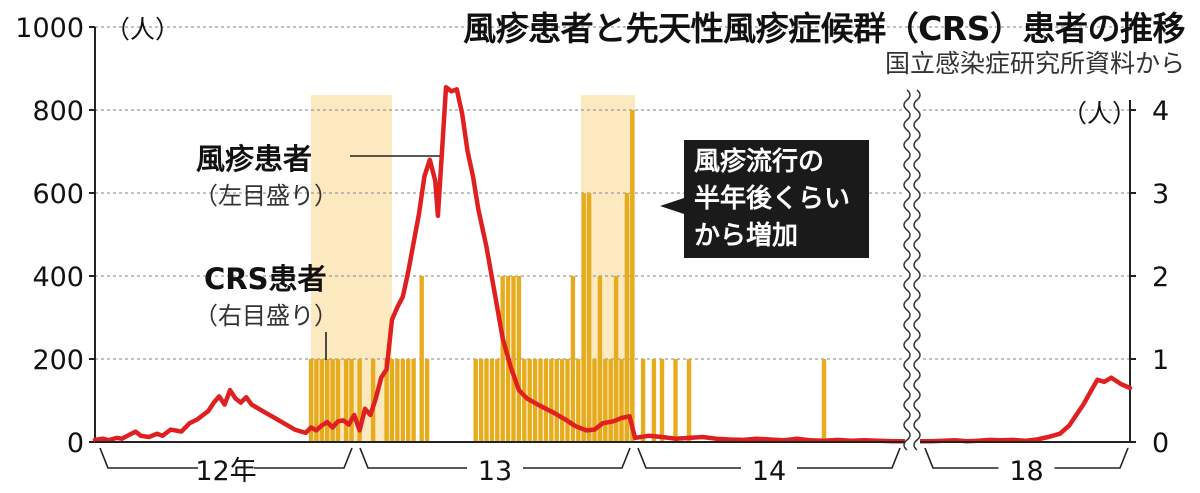 This screenshot has width=1200, height=493. I want to click on callout-box: 風疹流行の 半年後くらい から増加, so click(776, 199).